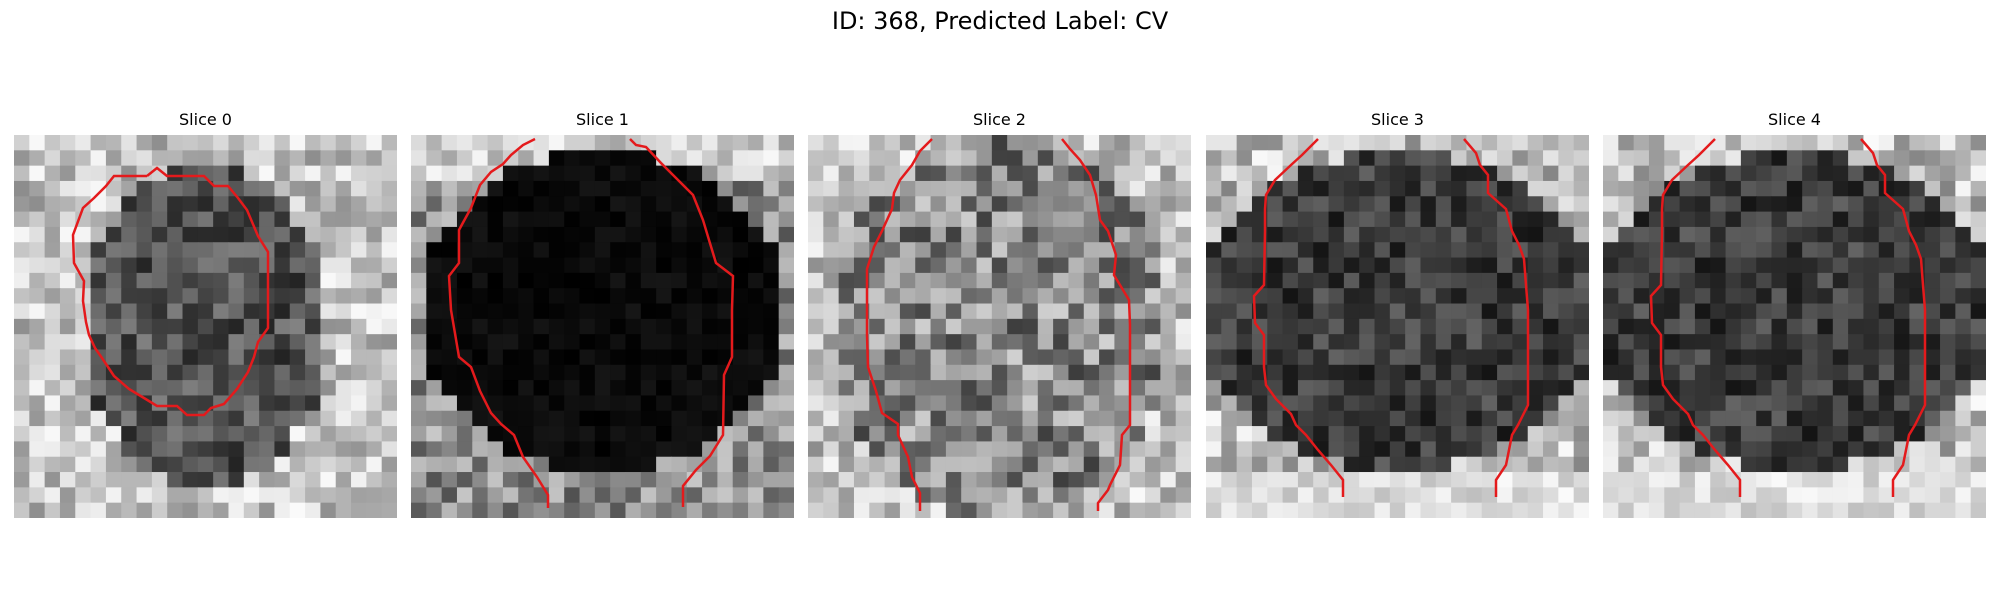  I want to click on figure-title: ID: 368, Predicted Label: CV, so click(1000, 21).